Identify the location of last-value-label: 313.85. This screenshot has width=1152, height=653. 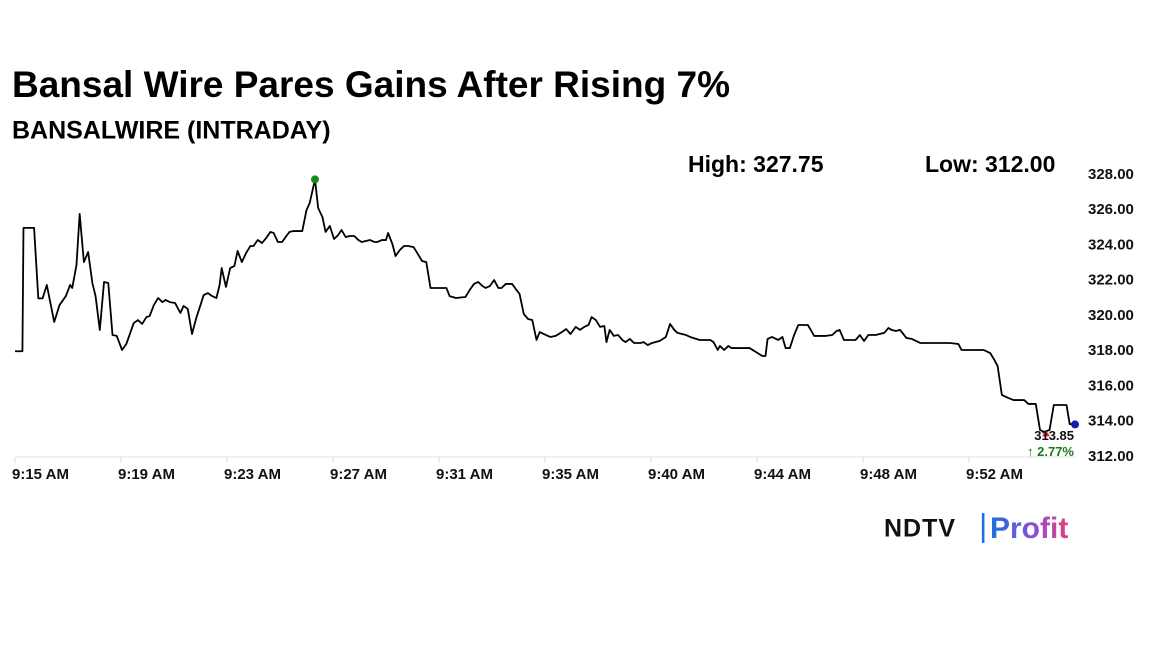
(1054, 435).